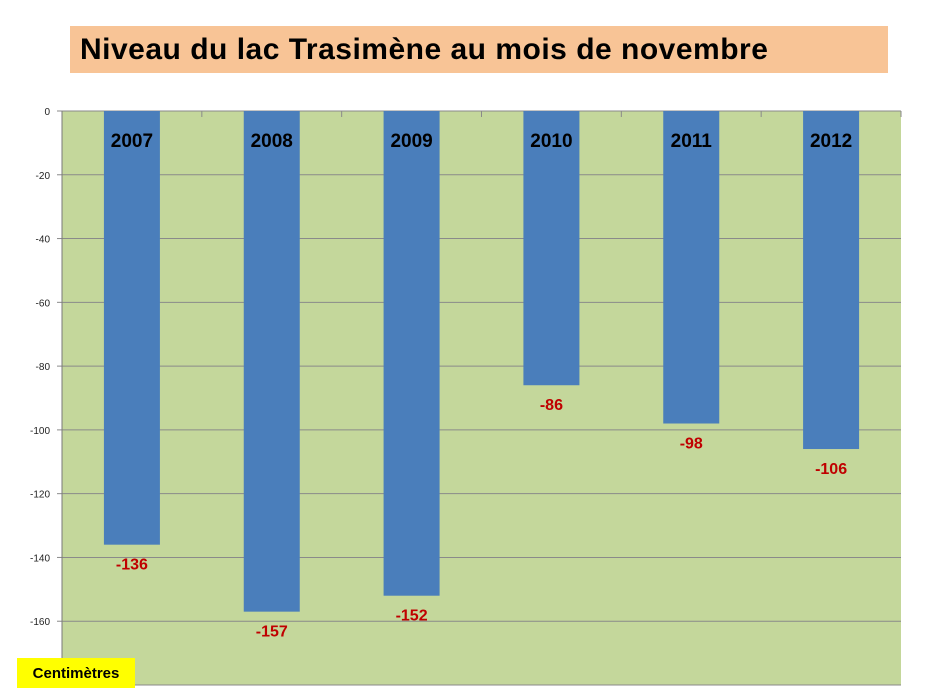 The image size is (933, 700). I want to click on y-tick-label: -60, so click(43, 303).